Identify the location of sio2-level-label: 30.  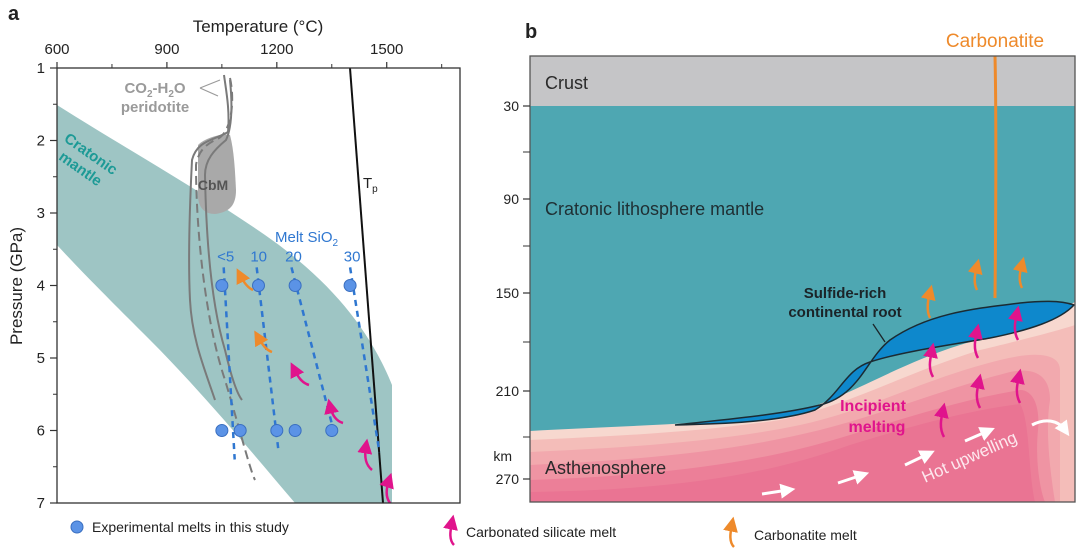
(352, 256).